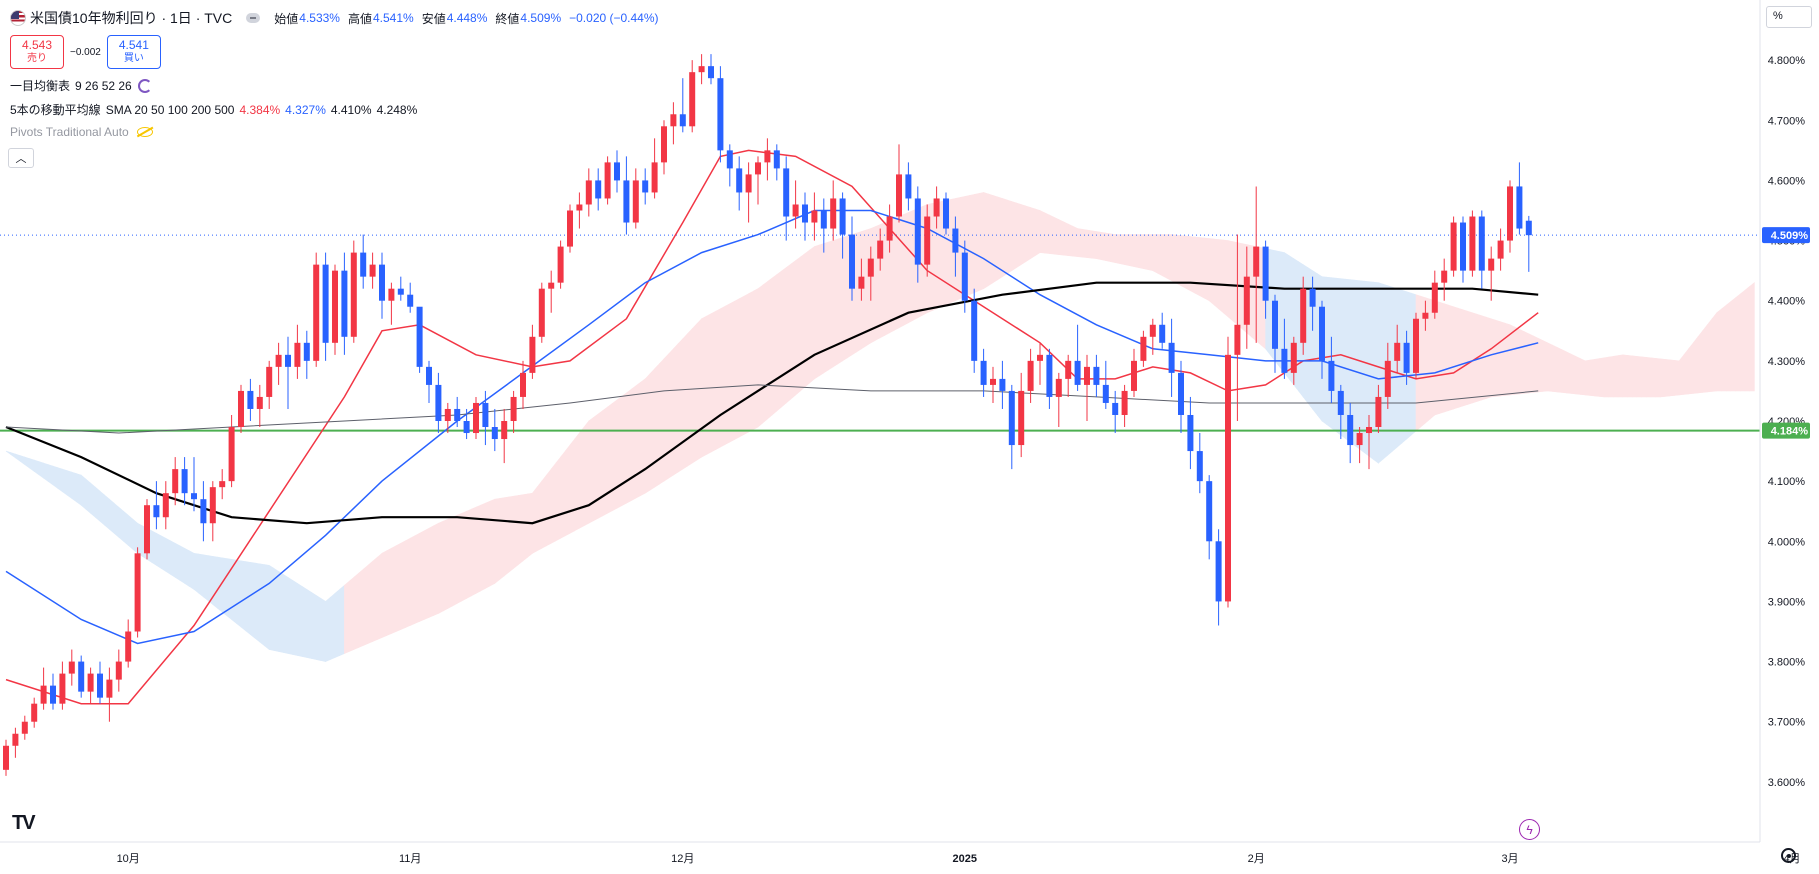 The height and width of the screenshot is (874, 1819). What do you see at coordinates (144, 132) in the screenshot?
I see `hidden-eye-icon` at bounding box center [144, 132].